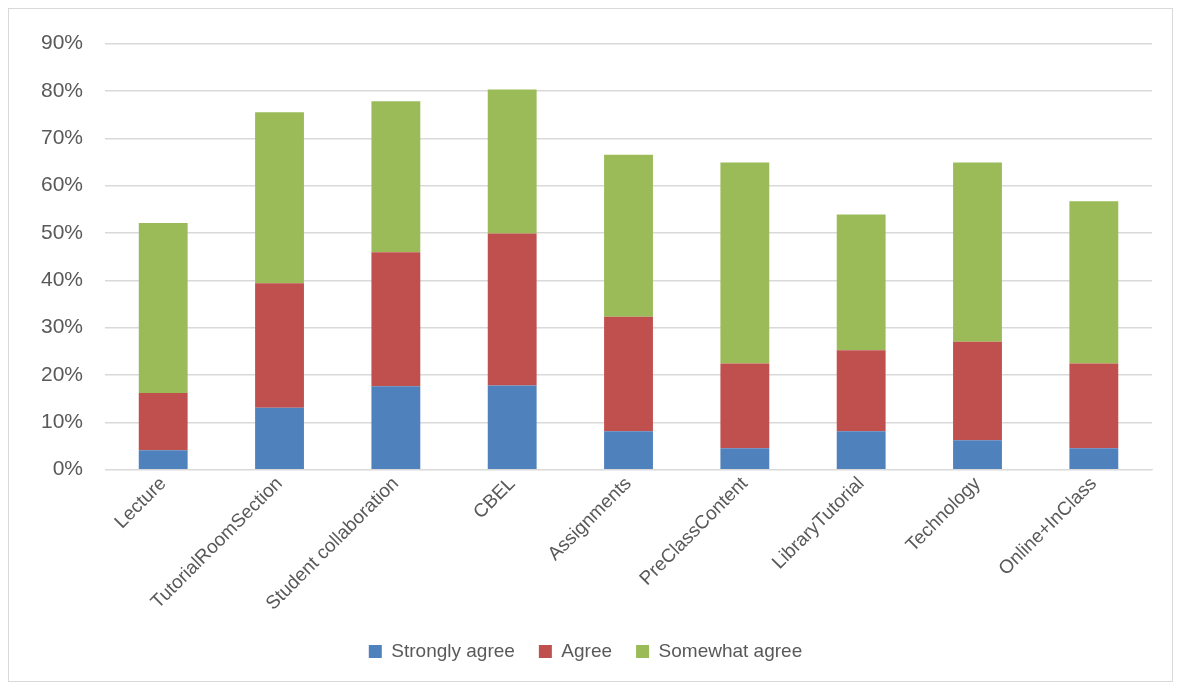 This screenshot has width=1183, height=692. Describe the element at coordinates (62, 42) in the screenshot. I see `y-tick-label: 90%` at that location.